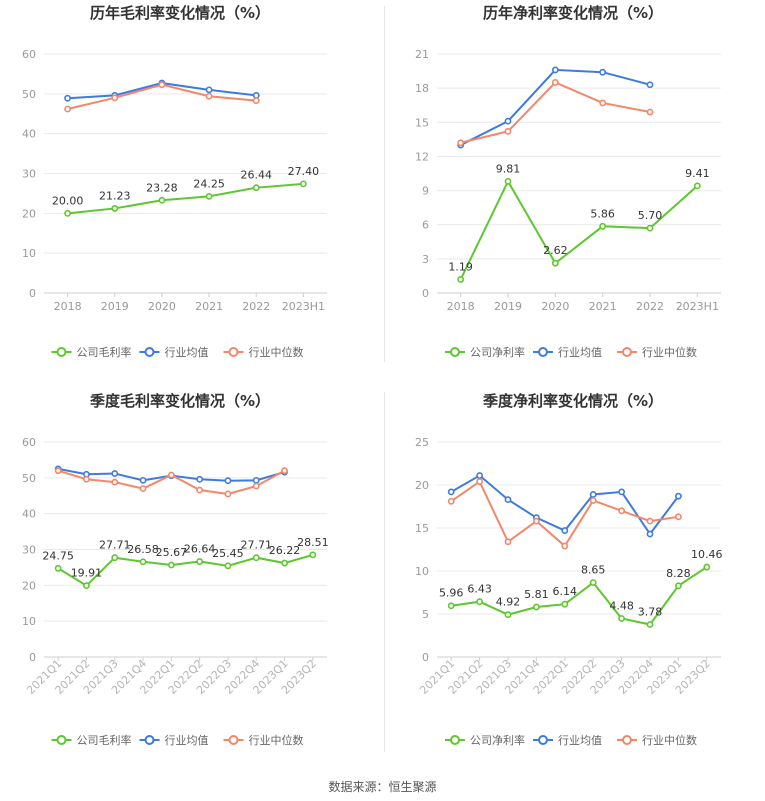  I want to click on y-tick-label: 18, so click(422, 88).